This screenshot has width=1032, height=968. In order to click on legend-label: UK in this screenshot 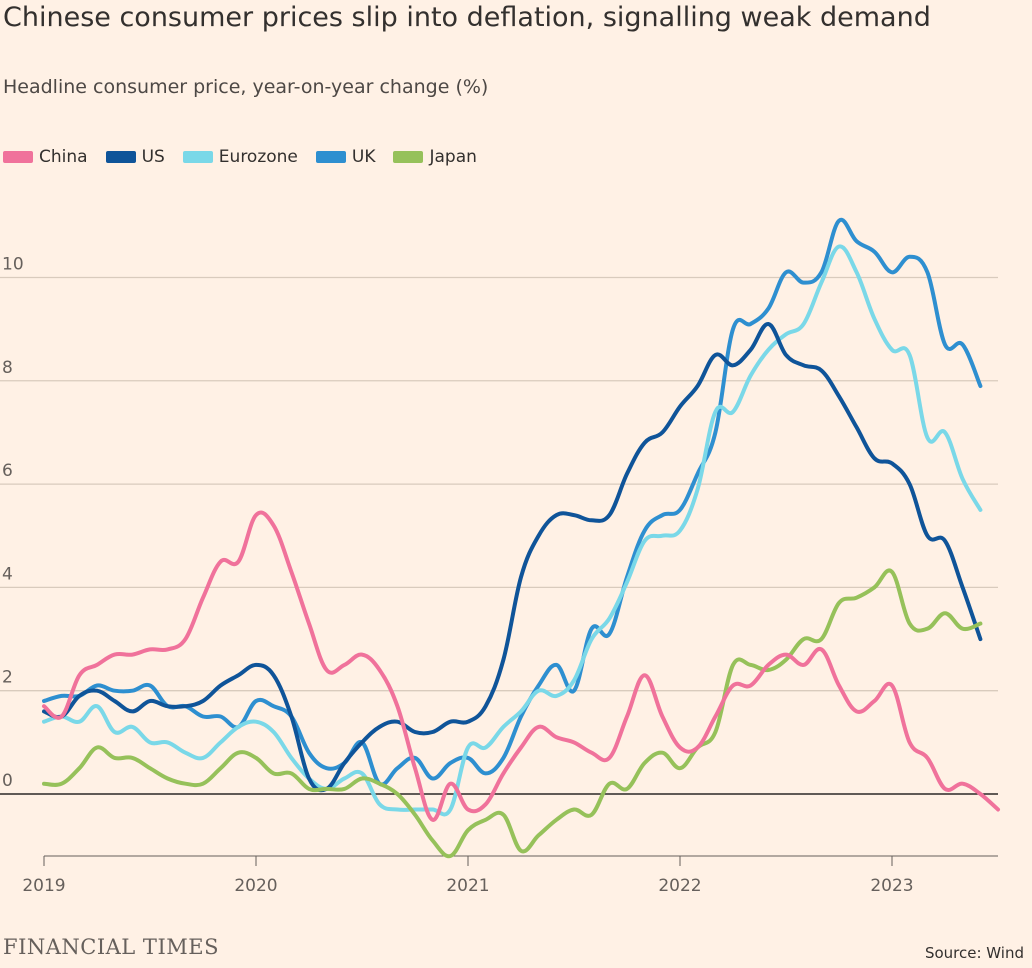, I will do `click(363, 157)`.